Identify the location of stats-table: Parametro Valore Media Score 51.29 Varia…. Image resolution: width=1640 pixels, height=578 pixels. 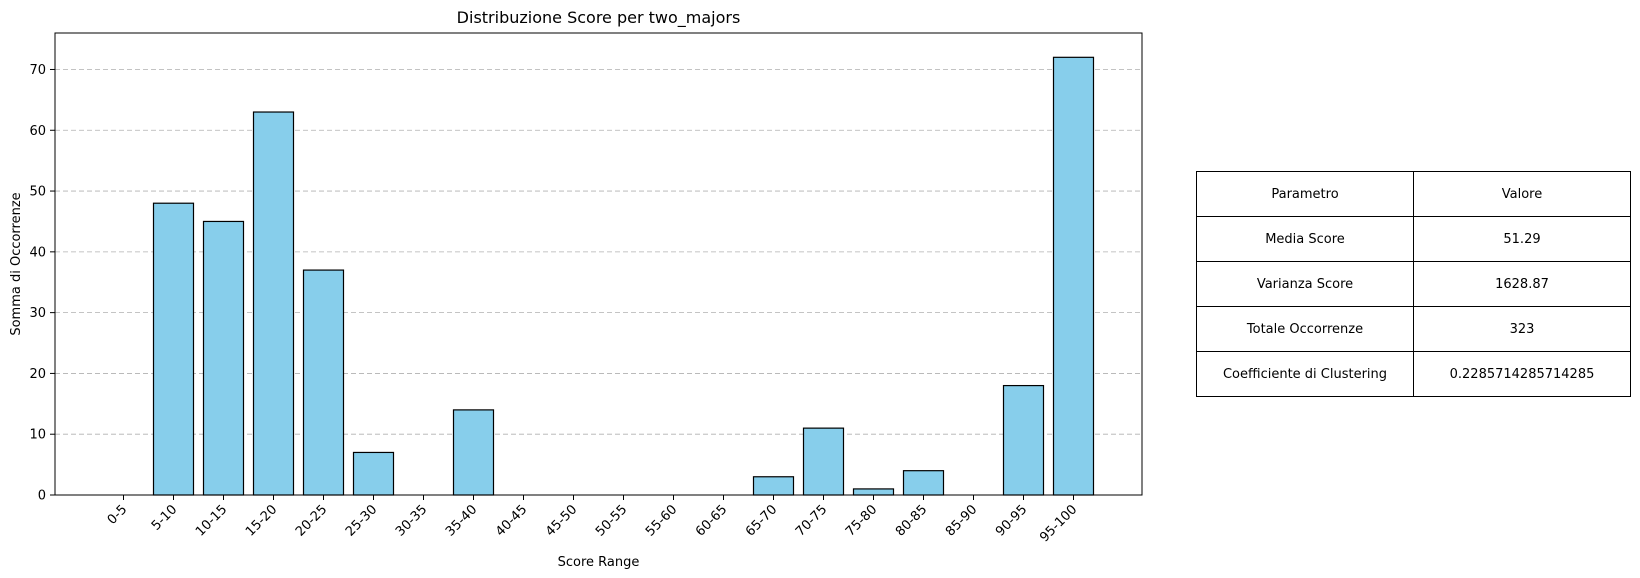
(1413, 284).